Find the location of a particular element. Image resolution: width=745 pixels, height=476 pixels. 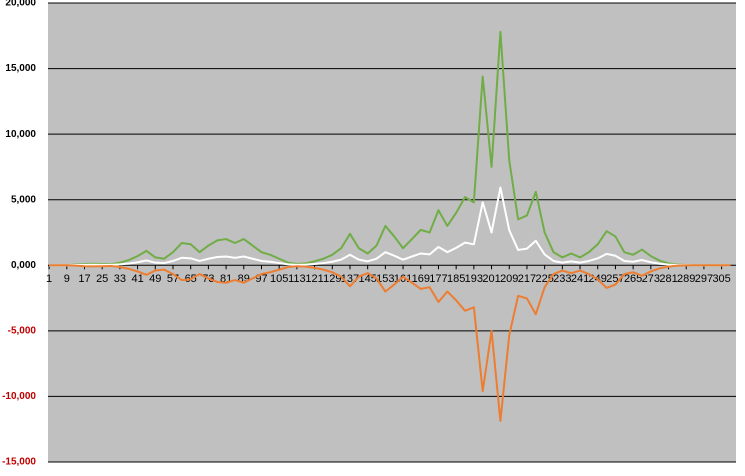

x-tick-label: 241 is located at coordinates (580, 279).